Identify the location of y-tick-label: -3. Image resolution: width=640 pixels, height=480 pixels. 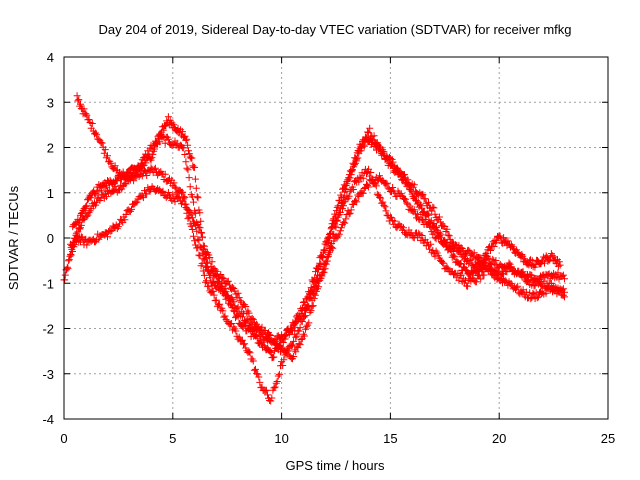
(48, 374).